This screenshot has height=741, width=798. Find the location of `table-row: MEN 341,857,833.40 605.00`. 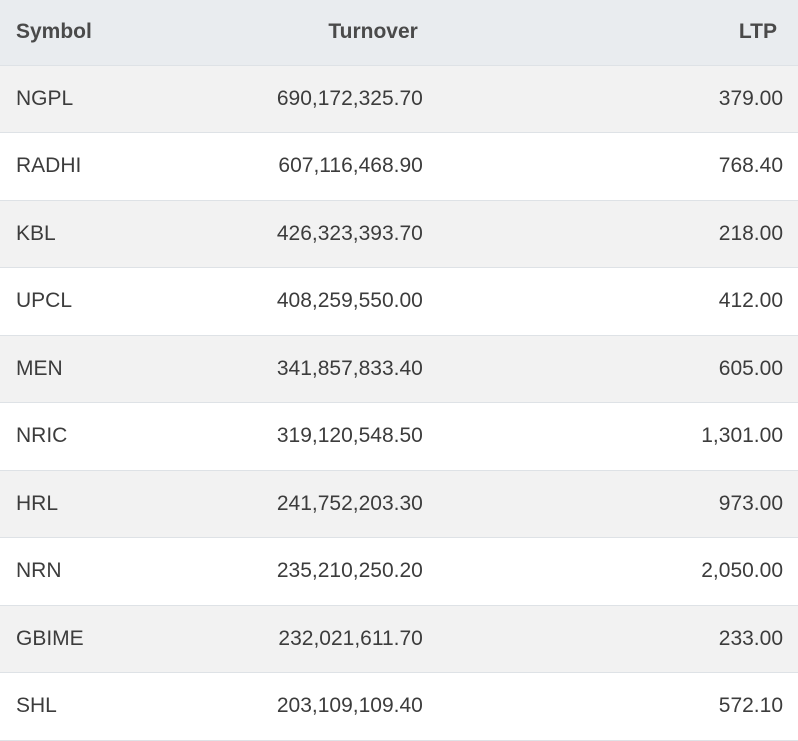

table-row: MEN 341,857,833.40 605.00 is located at coordinates (399, 369).